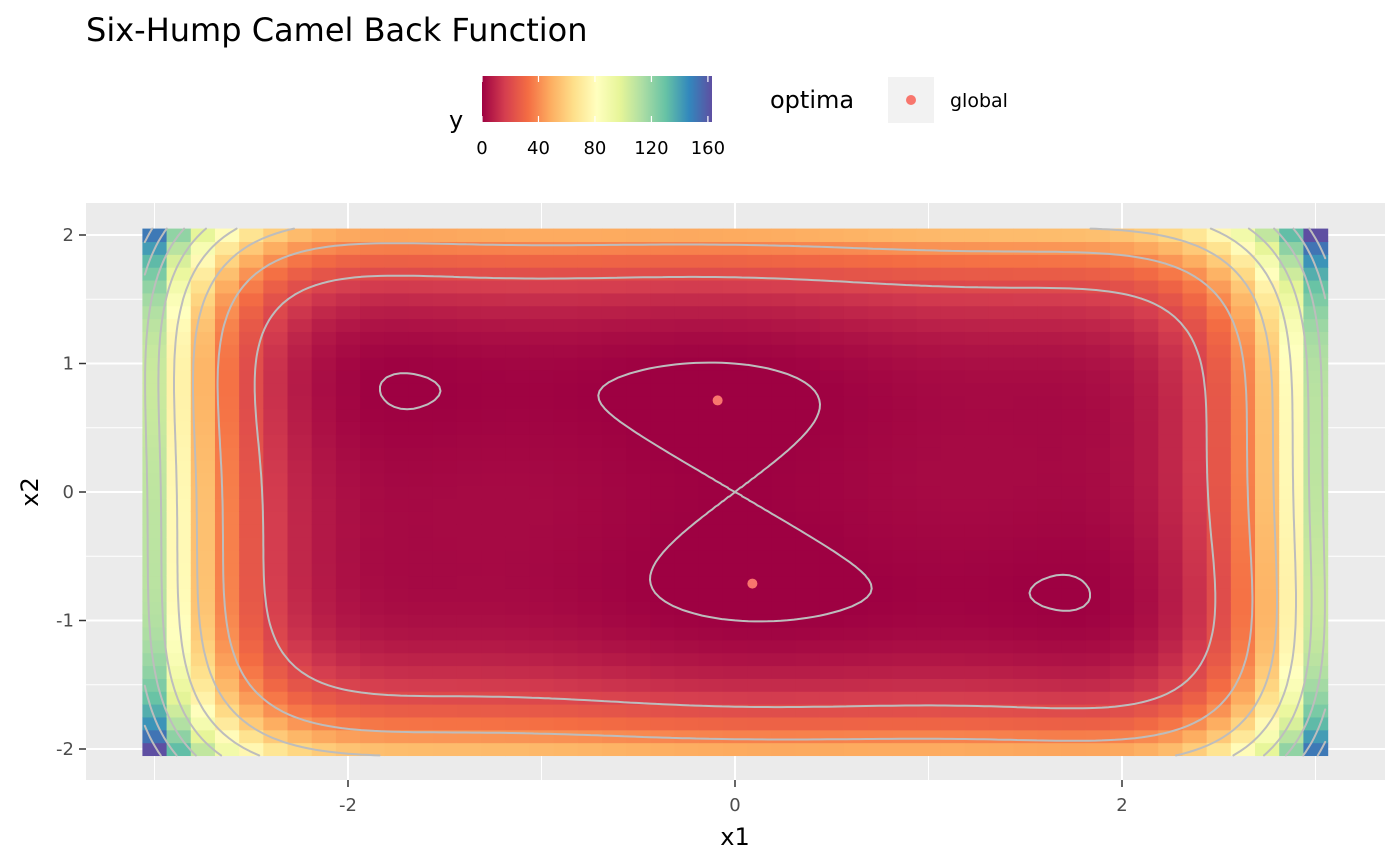  What do you see at coordinates (889, 100) in the screenshot?
I see `shape-legend: optima global` at bounding box center [889, 100].